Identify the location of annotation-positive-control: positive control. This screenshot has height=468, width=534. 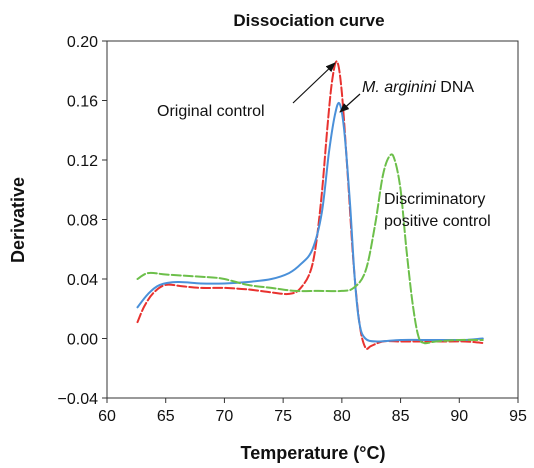
(437, 221).